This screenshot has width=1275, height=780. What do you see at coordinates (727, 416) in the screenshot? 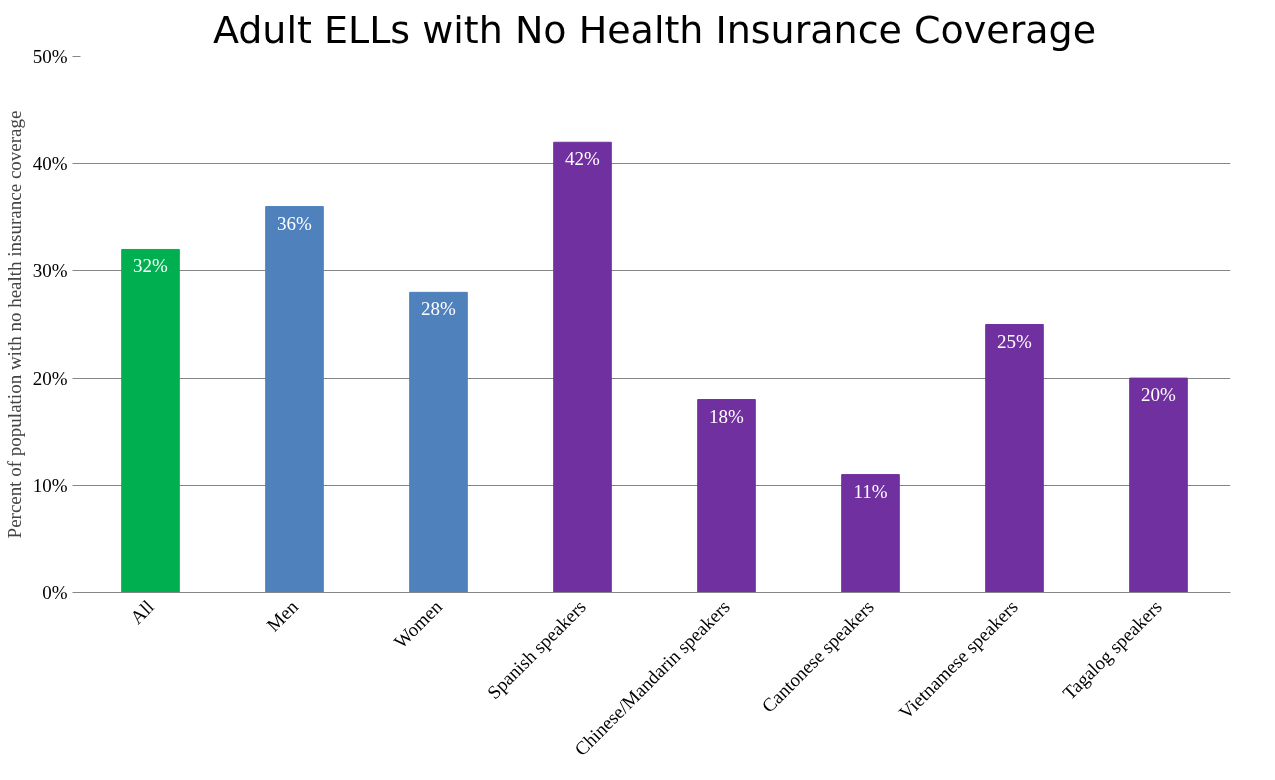
I see `data-label: 18%` at bounding box center [727, 416].